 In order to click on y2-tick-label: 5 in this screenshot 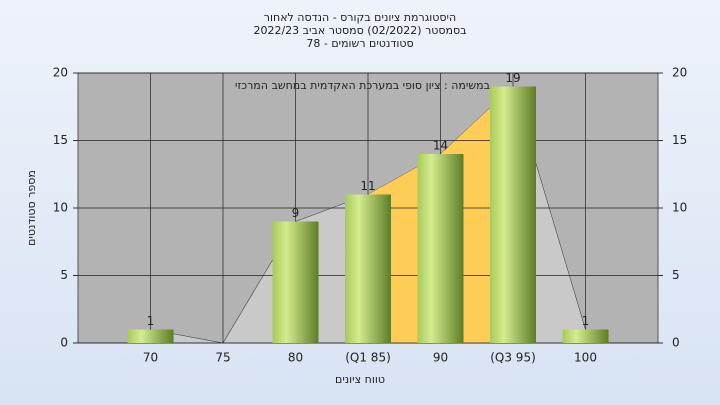, I will do `click(676, 275)`.